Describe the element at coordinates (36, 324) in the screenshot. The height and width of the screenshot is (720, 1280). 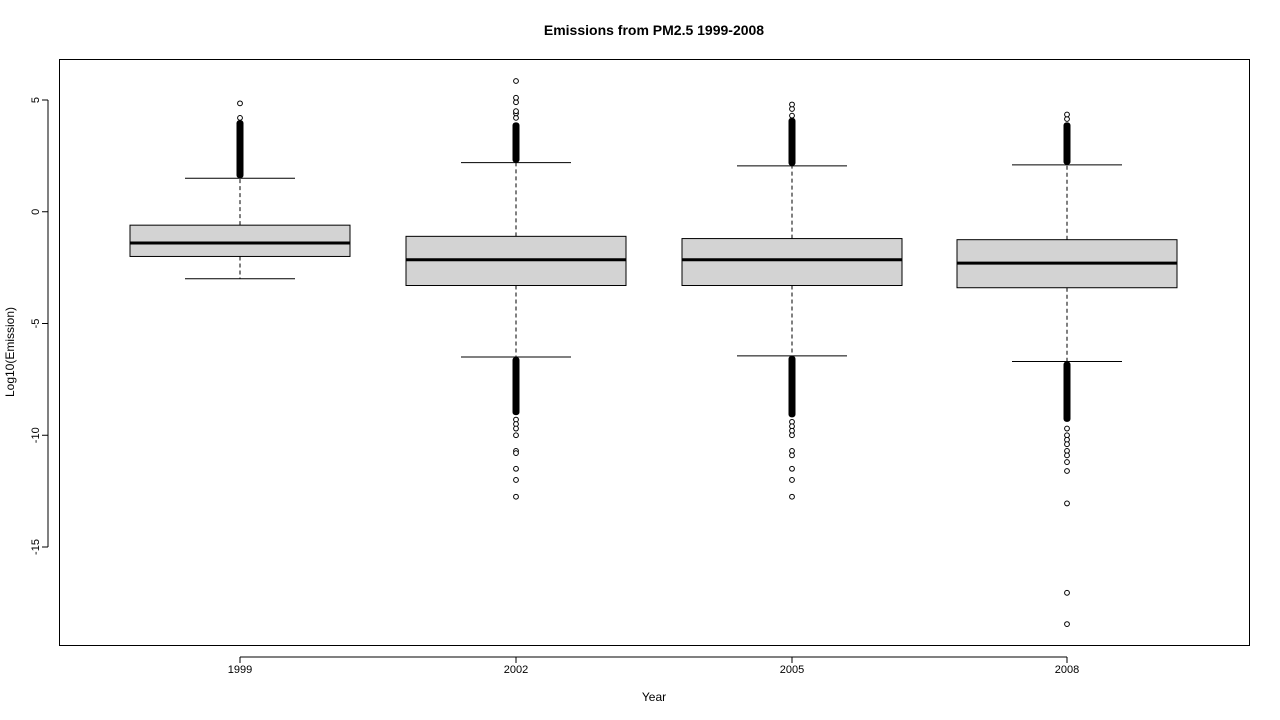
I see `y-tick-label: -5` at that location.